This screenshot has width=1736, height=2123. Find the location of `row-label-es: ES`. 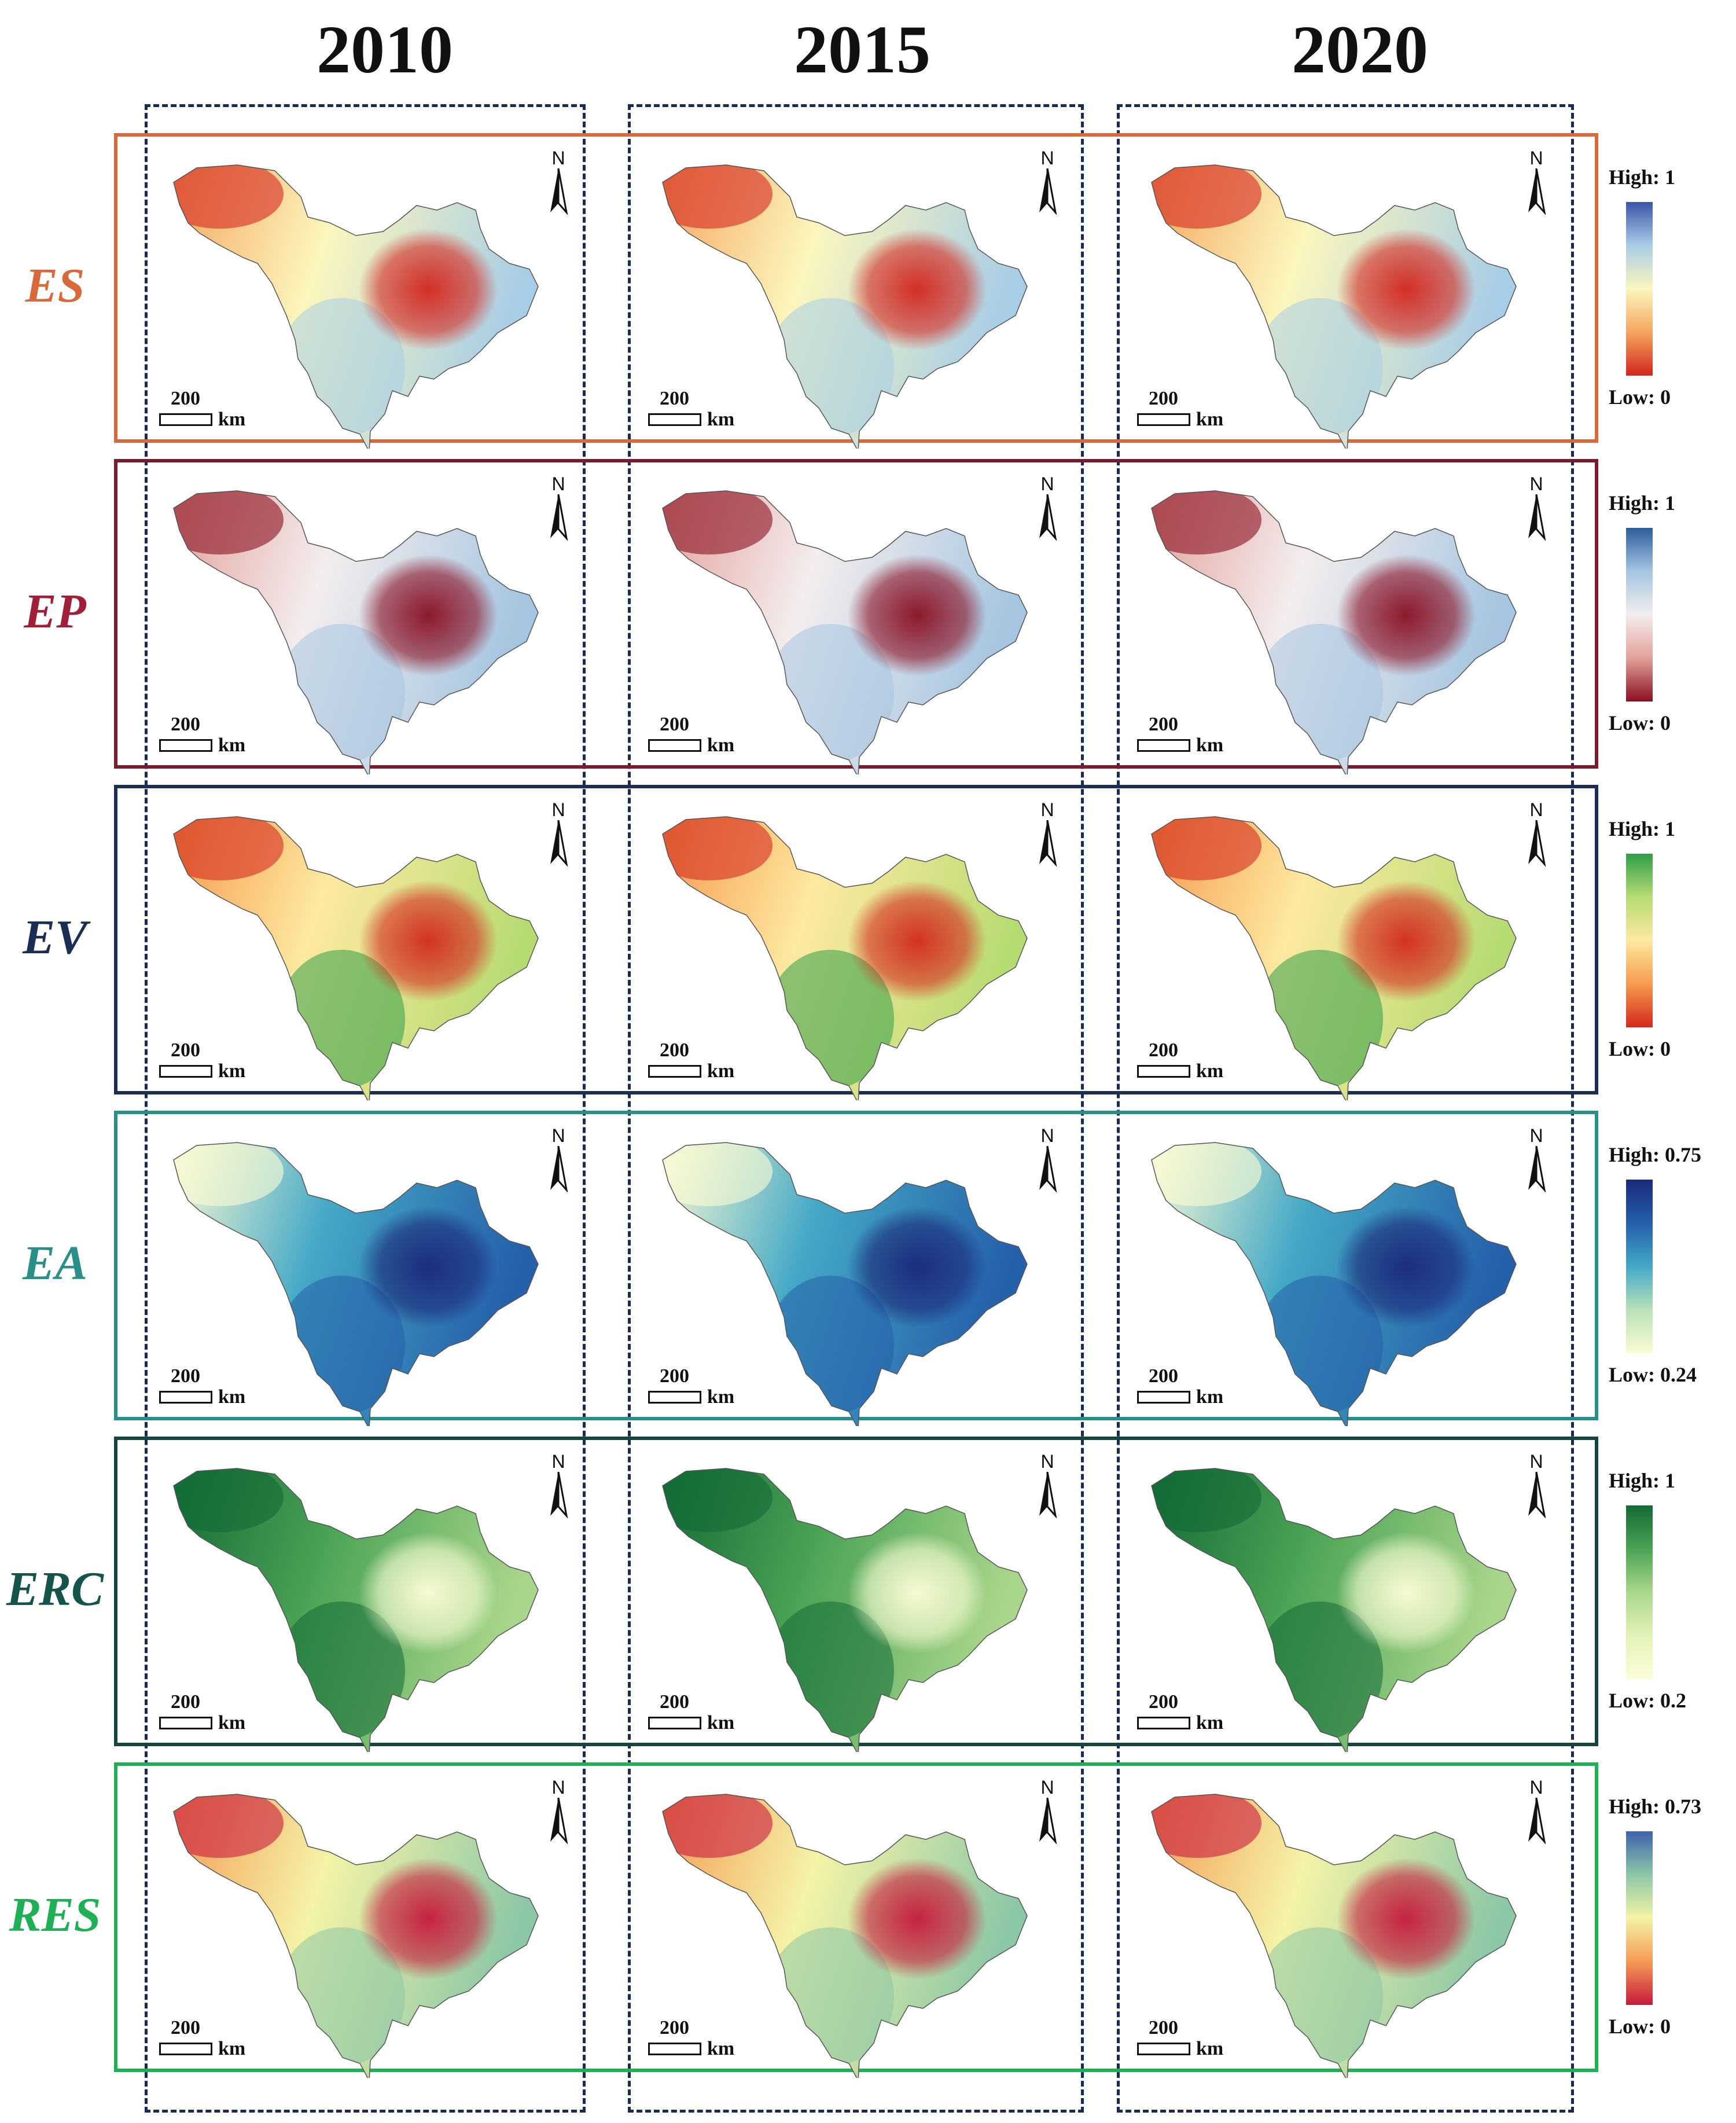

row-label-es: ES is located at coordinates (55, 286).